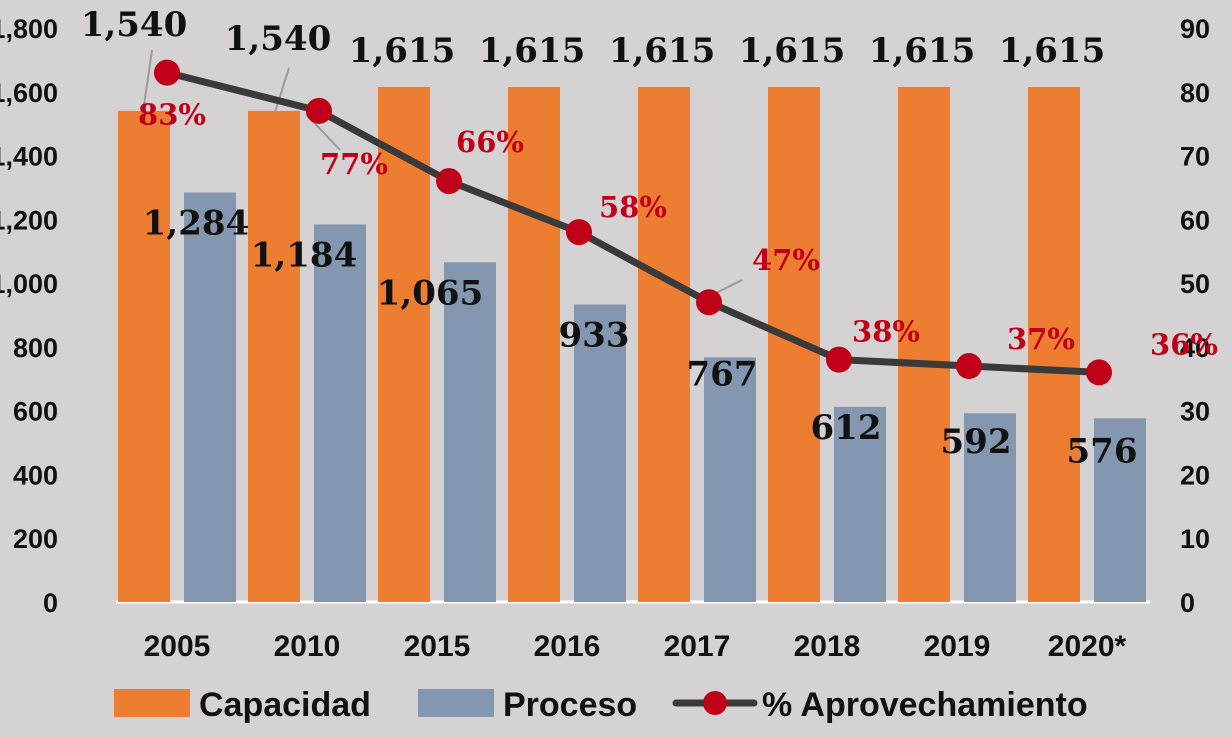 The image size is (1232, 737). Describe the element at coordinates (1195, 93) in the screenshot. I see `y-right-tick-label: 80` at that location.